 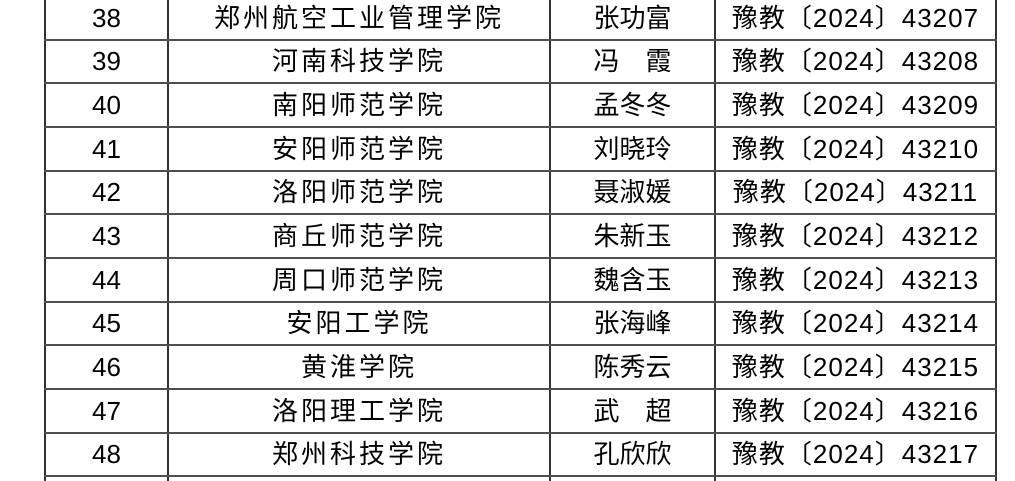 I want to click on cell-number: 45, so click(x=105, y=323).